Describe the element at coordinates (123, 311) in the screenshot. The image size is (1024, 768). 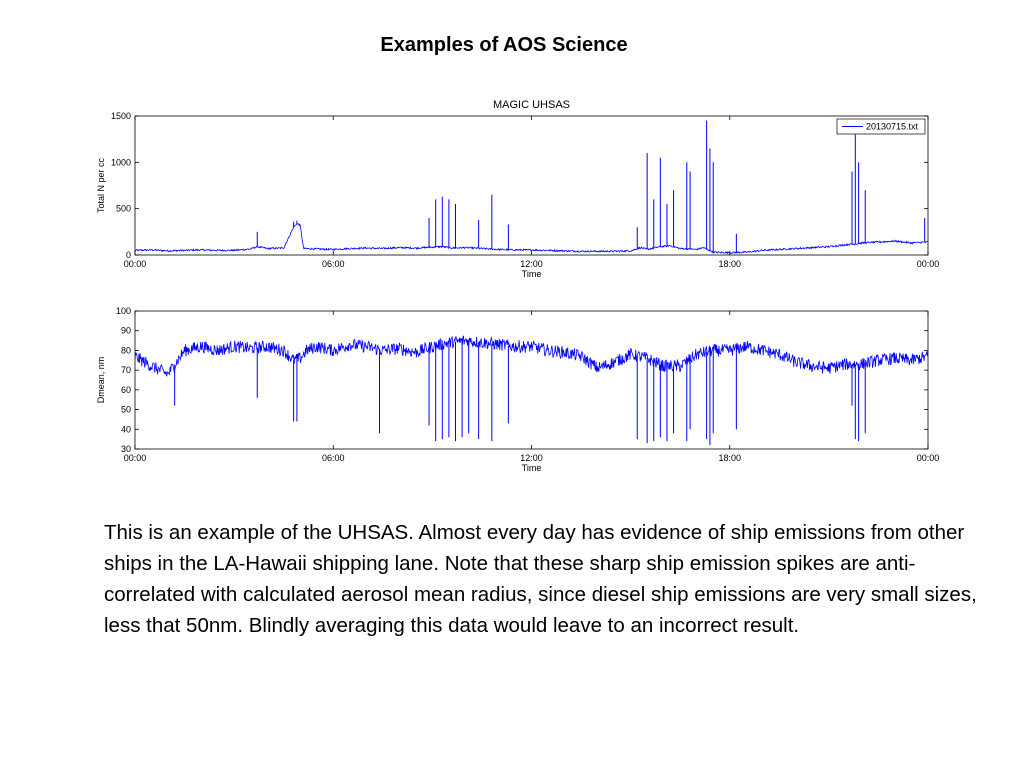
I see `y-tick-label: 100` at that location.